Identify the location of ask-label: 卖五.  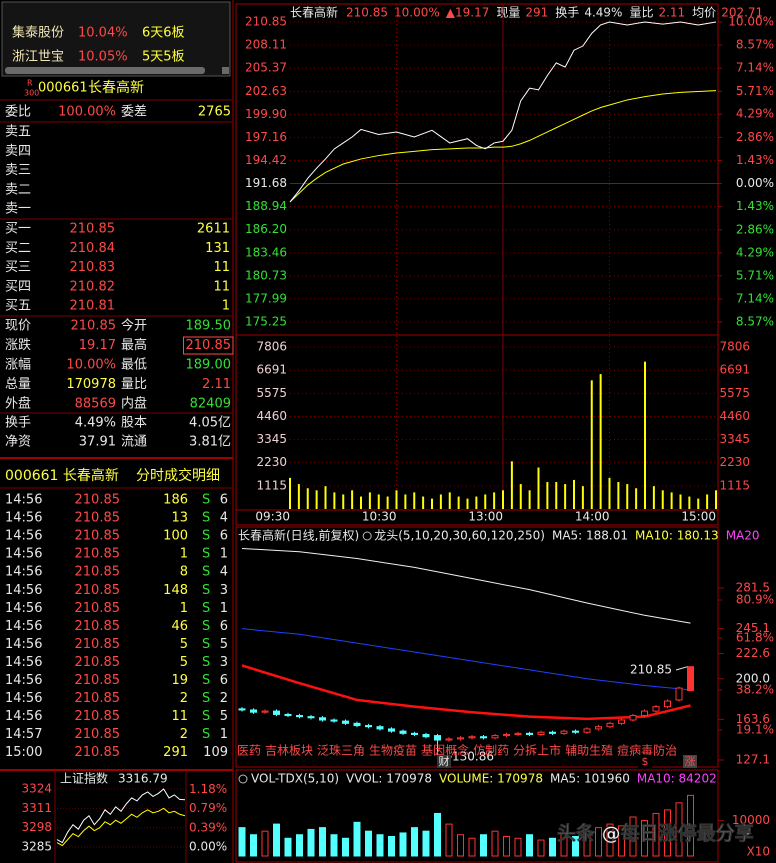
(18, 132).